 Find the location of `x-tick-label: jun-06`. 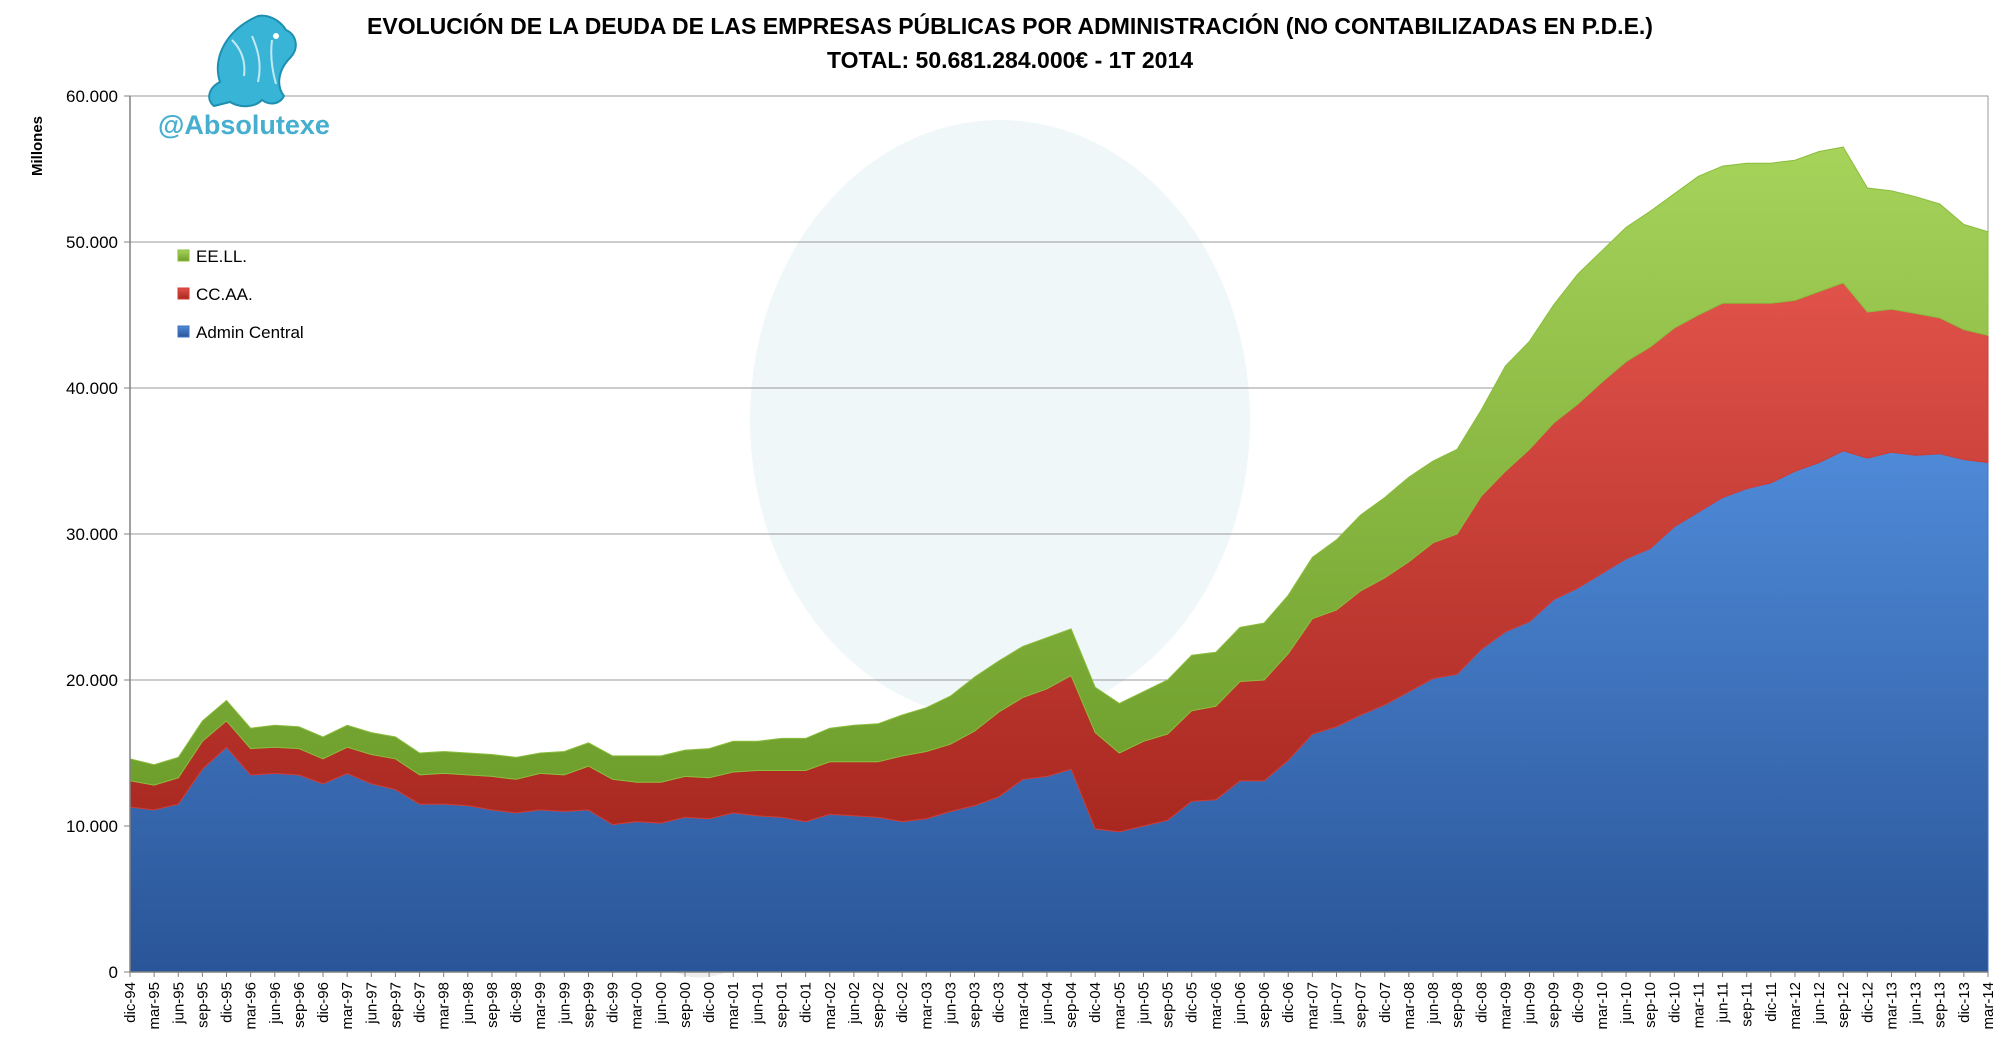

x-tick-label: jun-06 is located at coordinates (1240, 1003).